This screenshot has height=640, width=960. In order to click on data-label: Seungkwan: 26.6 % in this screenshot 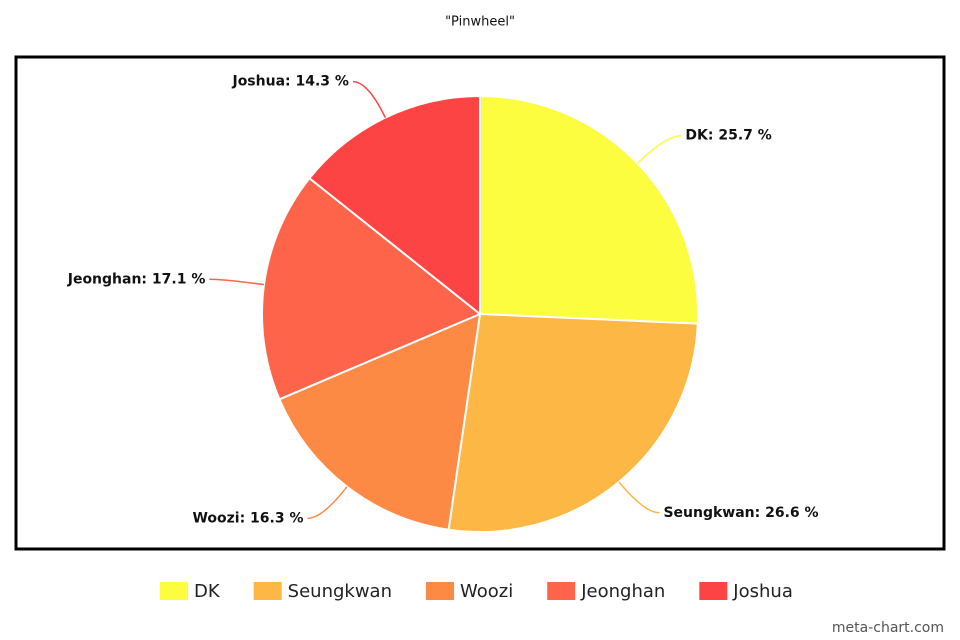, I will do `click(740, 513)`.